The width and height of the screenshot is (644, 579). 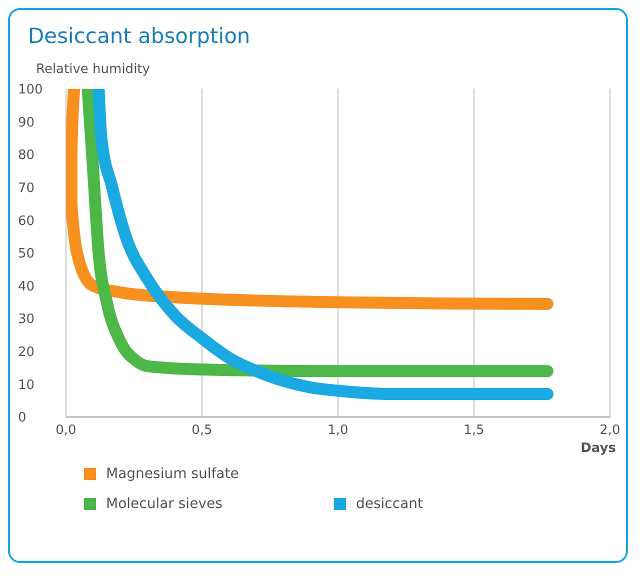 I want to click on y-tick-label: 20, so click(x=26, y=352).